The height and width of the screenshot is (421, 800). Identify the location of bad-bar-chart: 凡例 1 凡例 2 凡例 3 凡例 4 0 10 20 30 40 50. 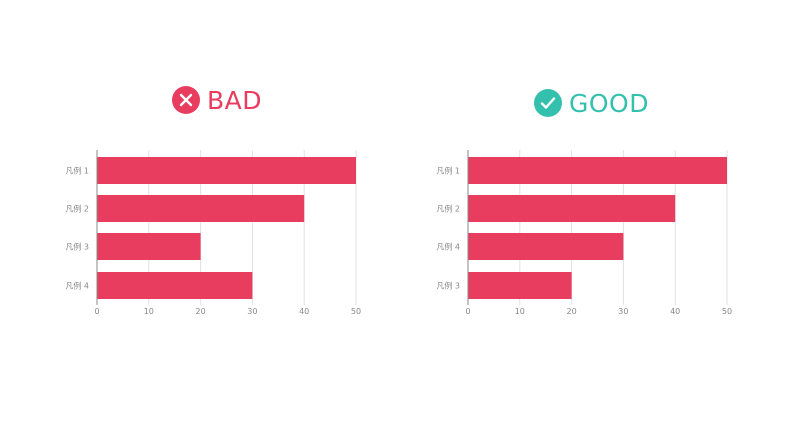
(213, 233).